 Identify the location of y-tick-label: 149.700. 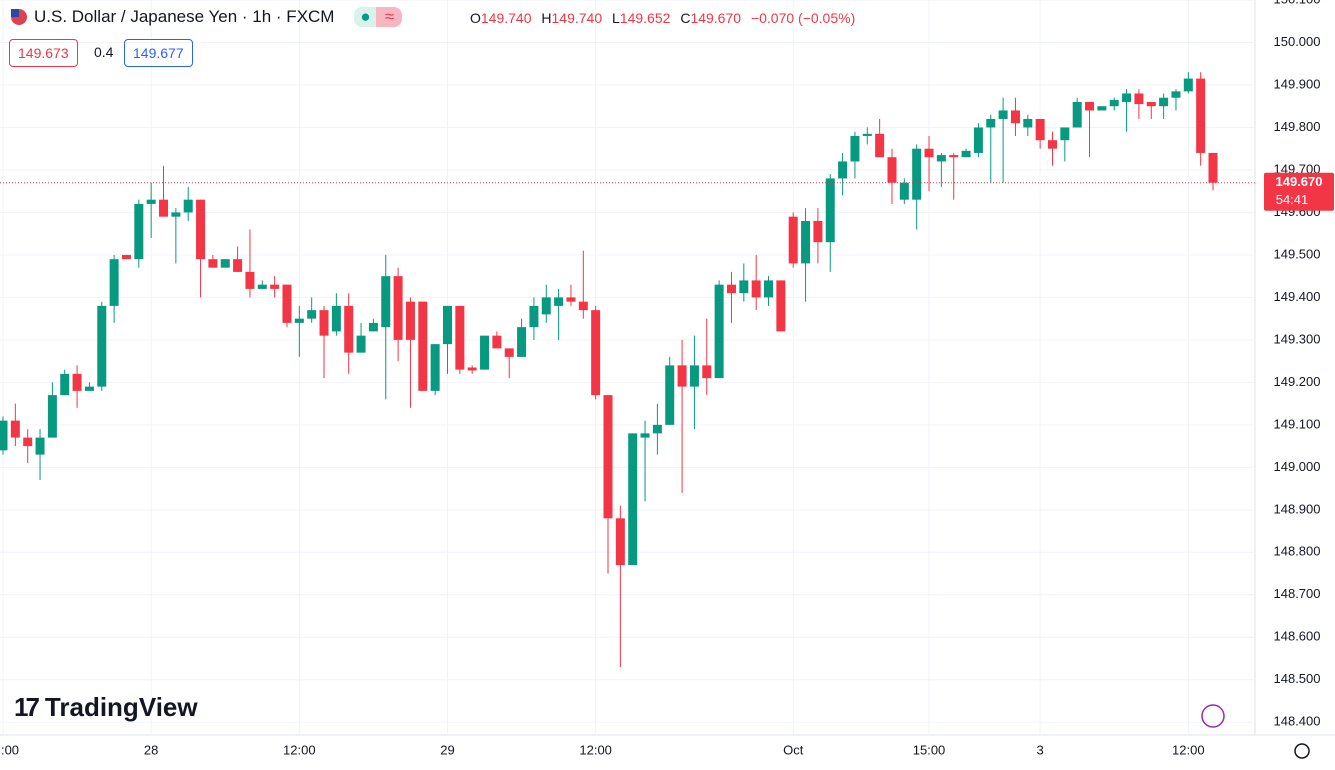
(1297, 168).